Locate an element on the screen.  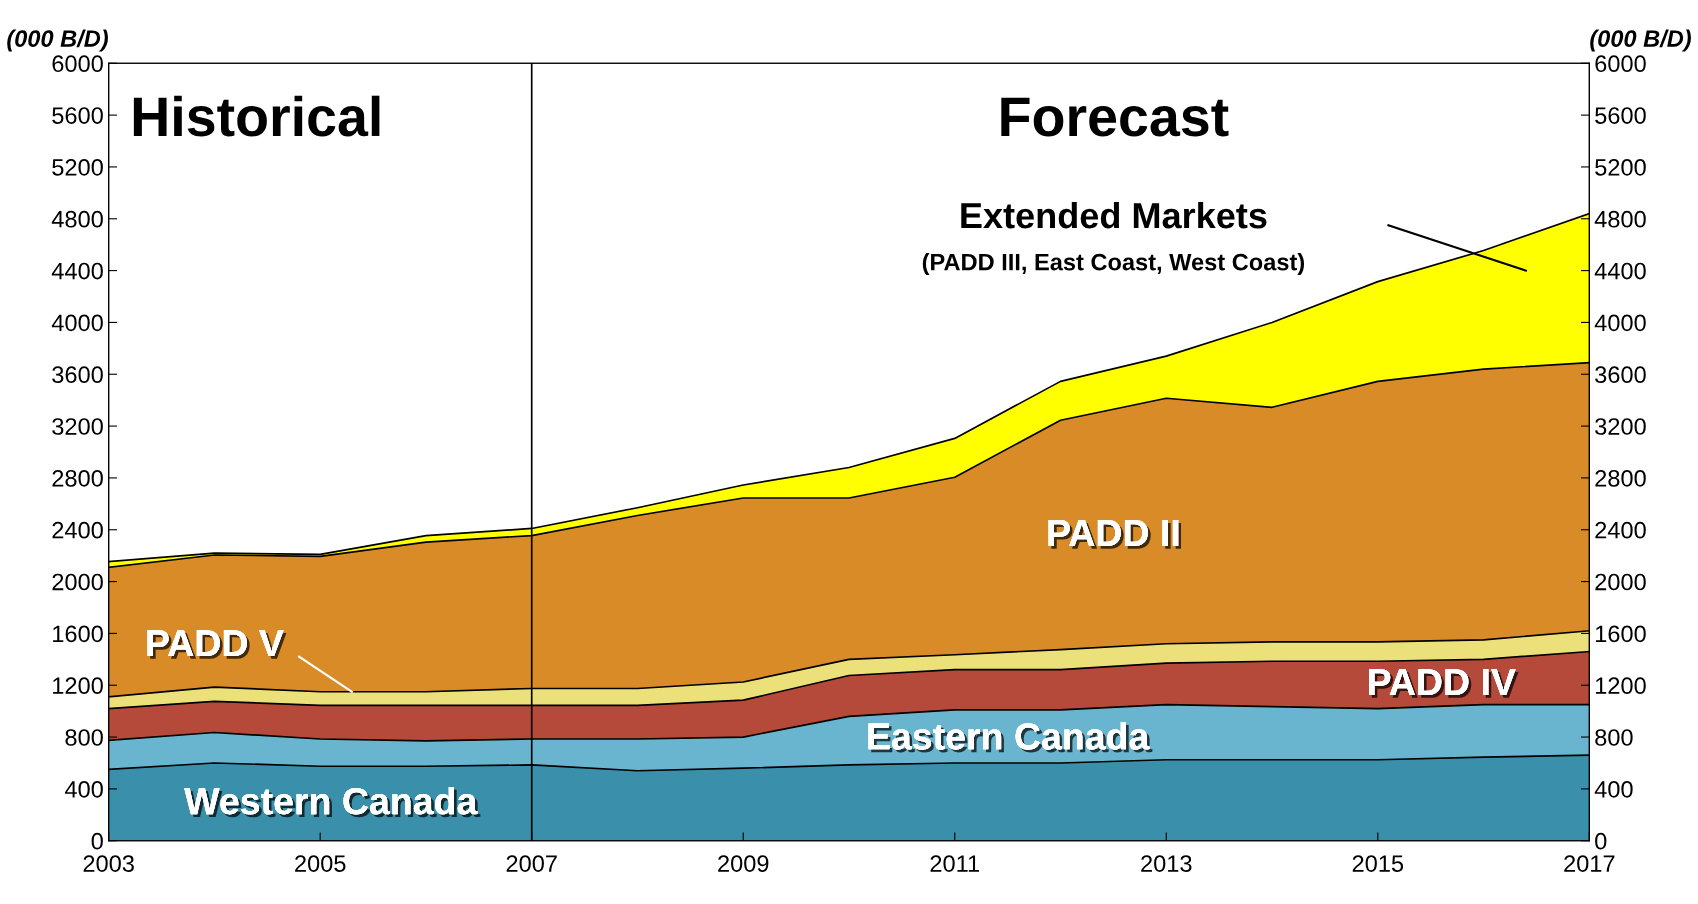
series-label: Eastern Canada is located at coordinates (1010, 737).